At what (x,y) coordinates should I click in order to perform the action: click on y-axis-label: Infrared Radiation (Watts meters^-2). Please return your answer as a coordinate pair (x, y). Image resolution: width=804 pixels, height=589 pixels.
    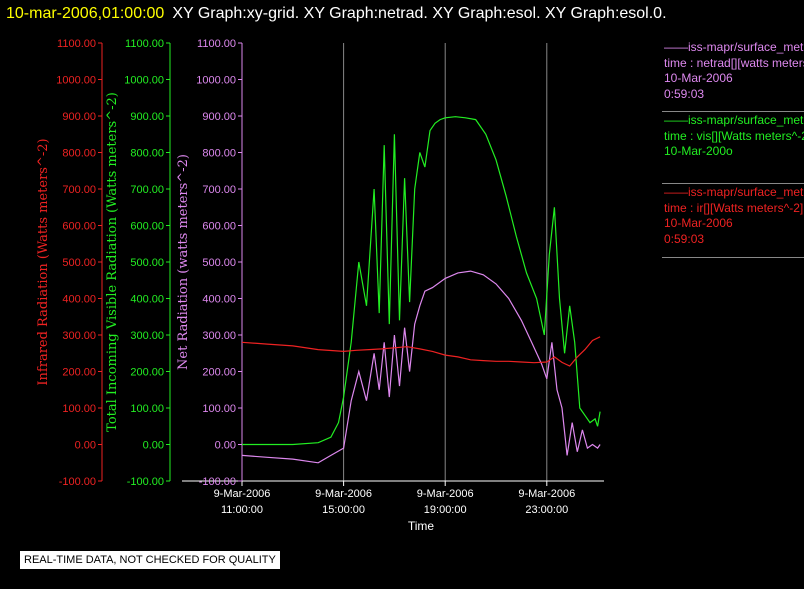
    Looking at the image, I should click on (43, 261).